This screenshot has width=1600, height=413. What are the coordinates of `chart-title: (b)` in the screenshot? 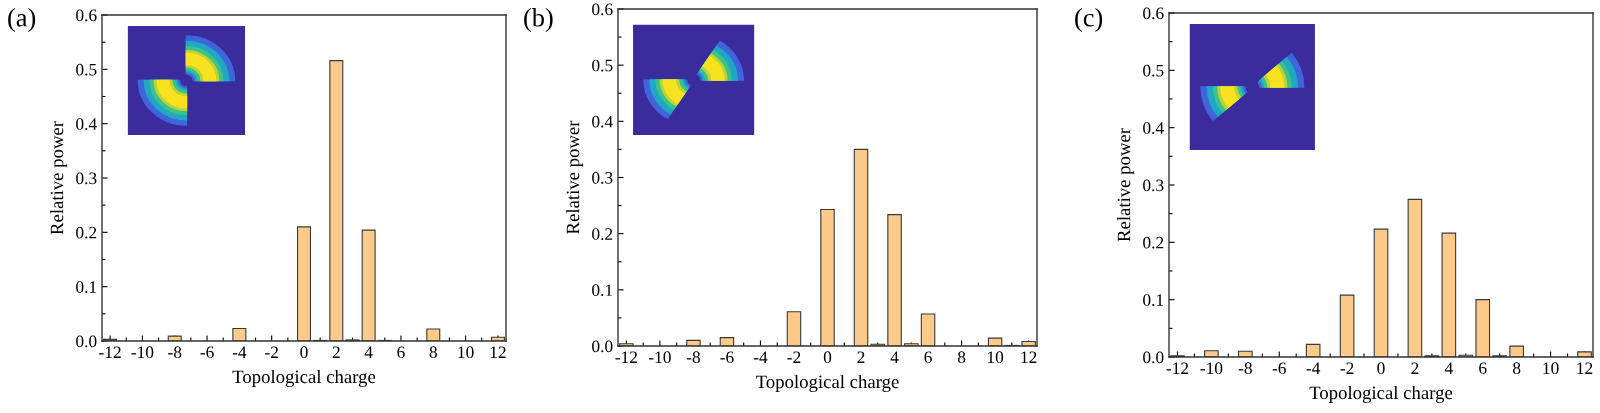 It's located at (538, 20).